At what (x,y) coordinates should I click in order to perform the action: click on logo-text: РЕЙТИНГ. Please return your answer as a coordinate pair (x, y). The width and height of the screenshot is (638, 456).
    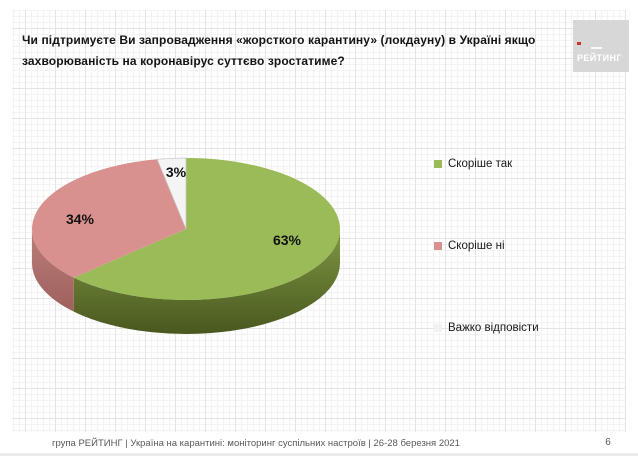
    Looking at the image, I should click on (599, 58).